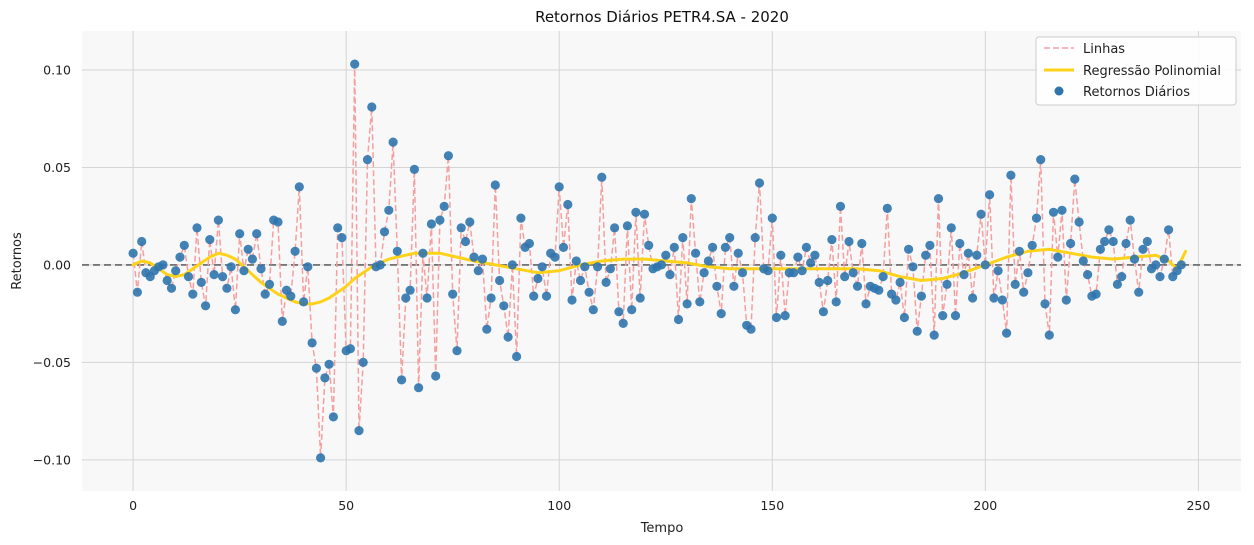  What do you see at coordinates (346, 505) in the screenshot?
I see `x-tick-label: 50` at bounding box center [346, 505].